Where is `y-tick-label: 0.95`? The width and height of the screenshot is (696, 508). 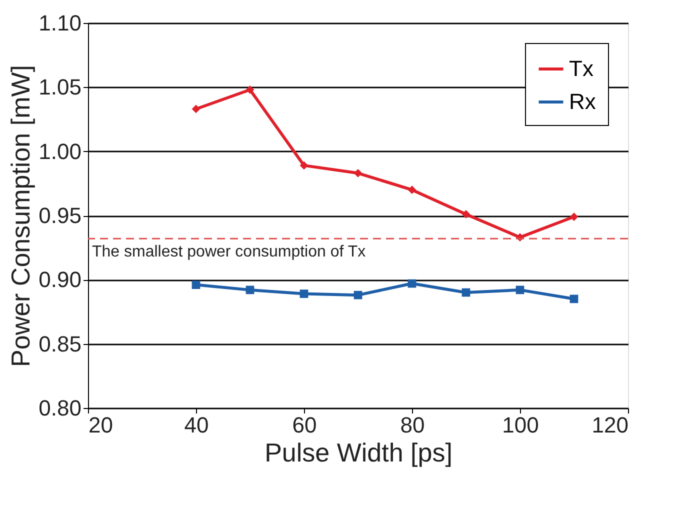 y-tick-label: 0.95 is located at coordinates (60, 215).